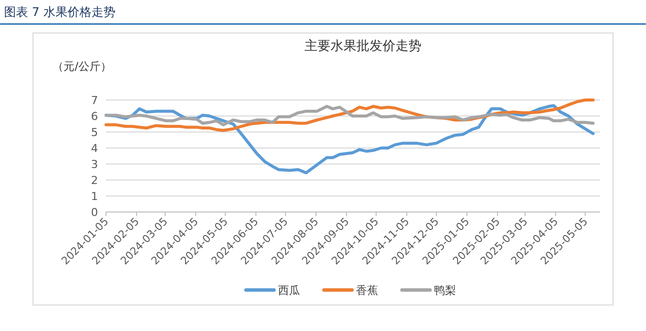  Describe the element at coordinates (445, 290) in the screenshot. I see `legend-label: 鸭梨` at that location.